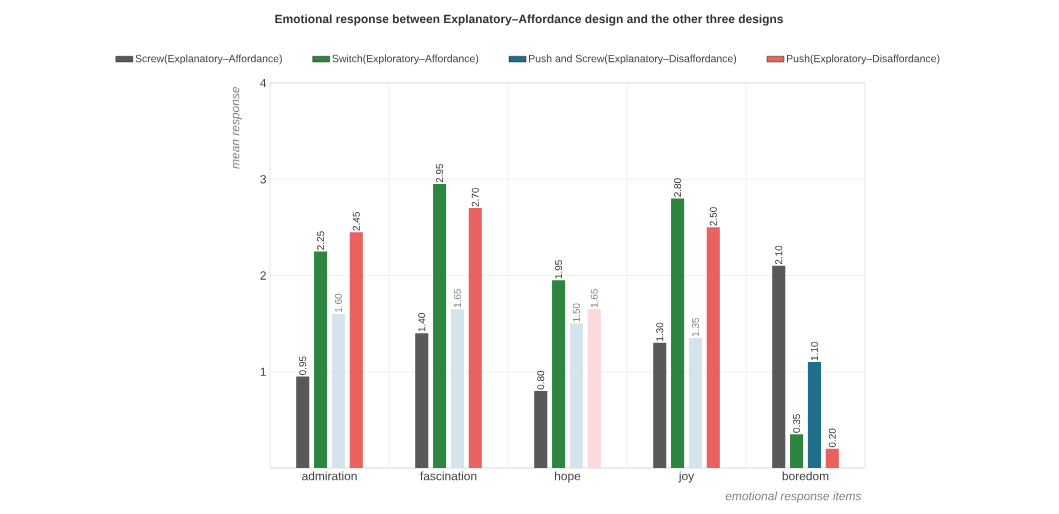  What do you see at coordinates (686, 477) in the screenshot?
I see `x-tick-label: joy` at bounding box center [686, 477].